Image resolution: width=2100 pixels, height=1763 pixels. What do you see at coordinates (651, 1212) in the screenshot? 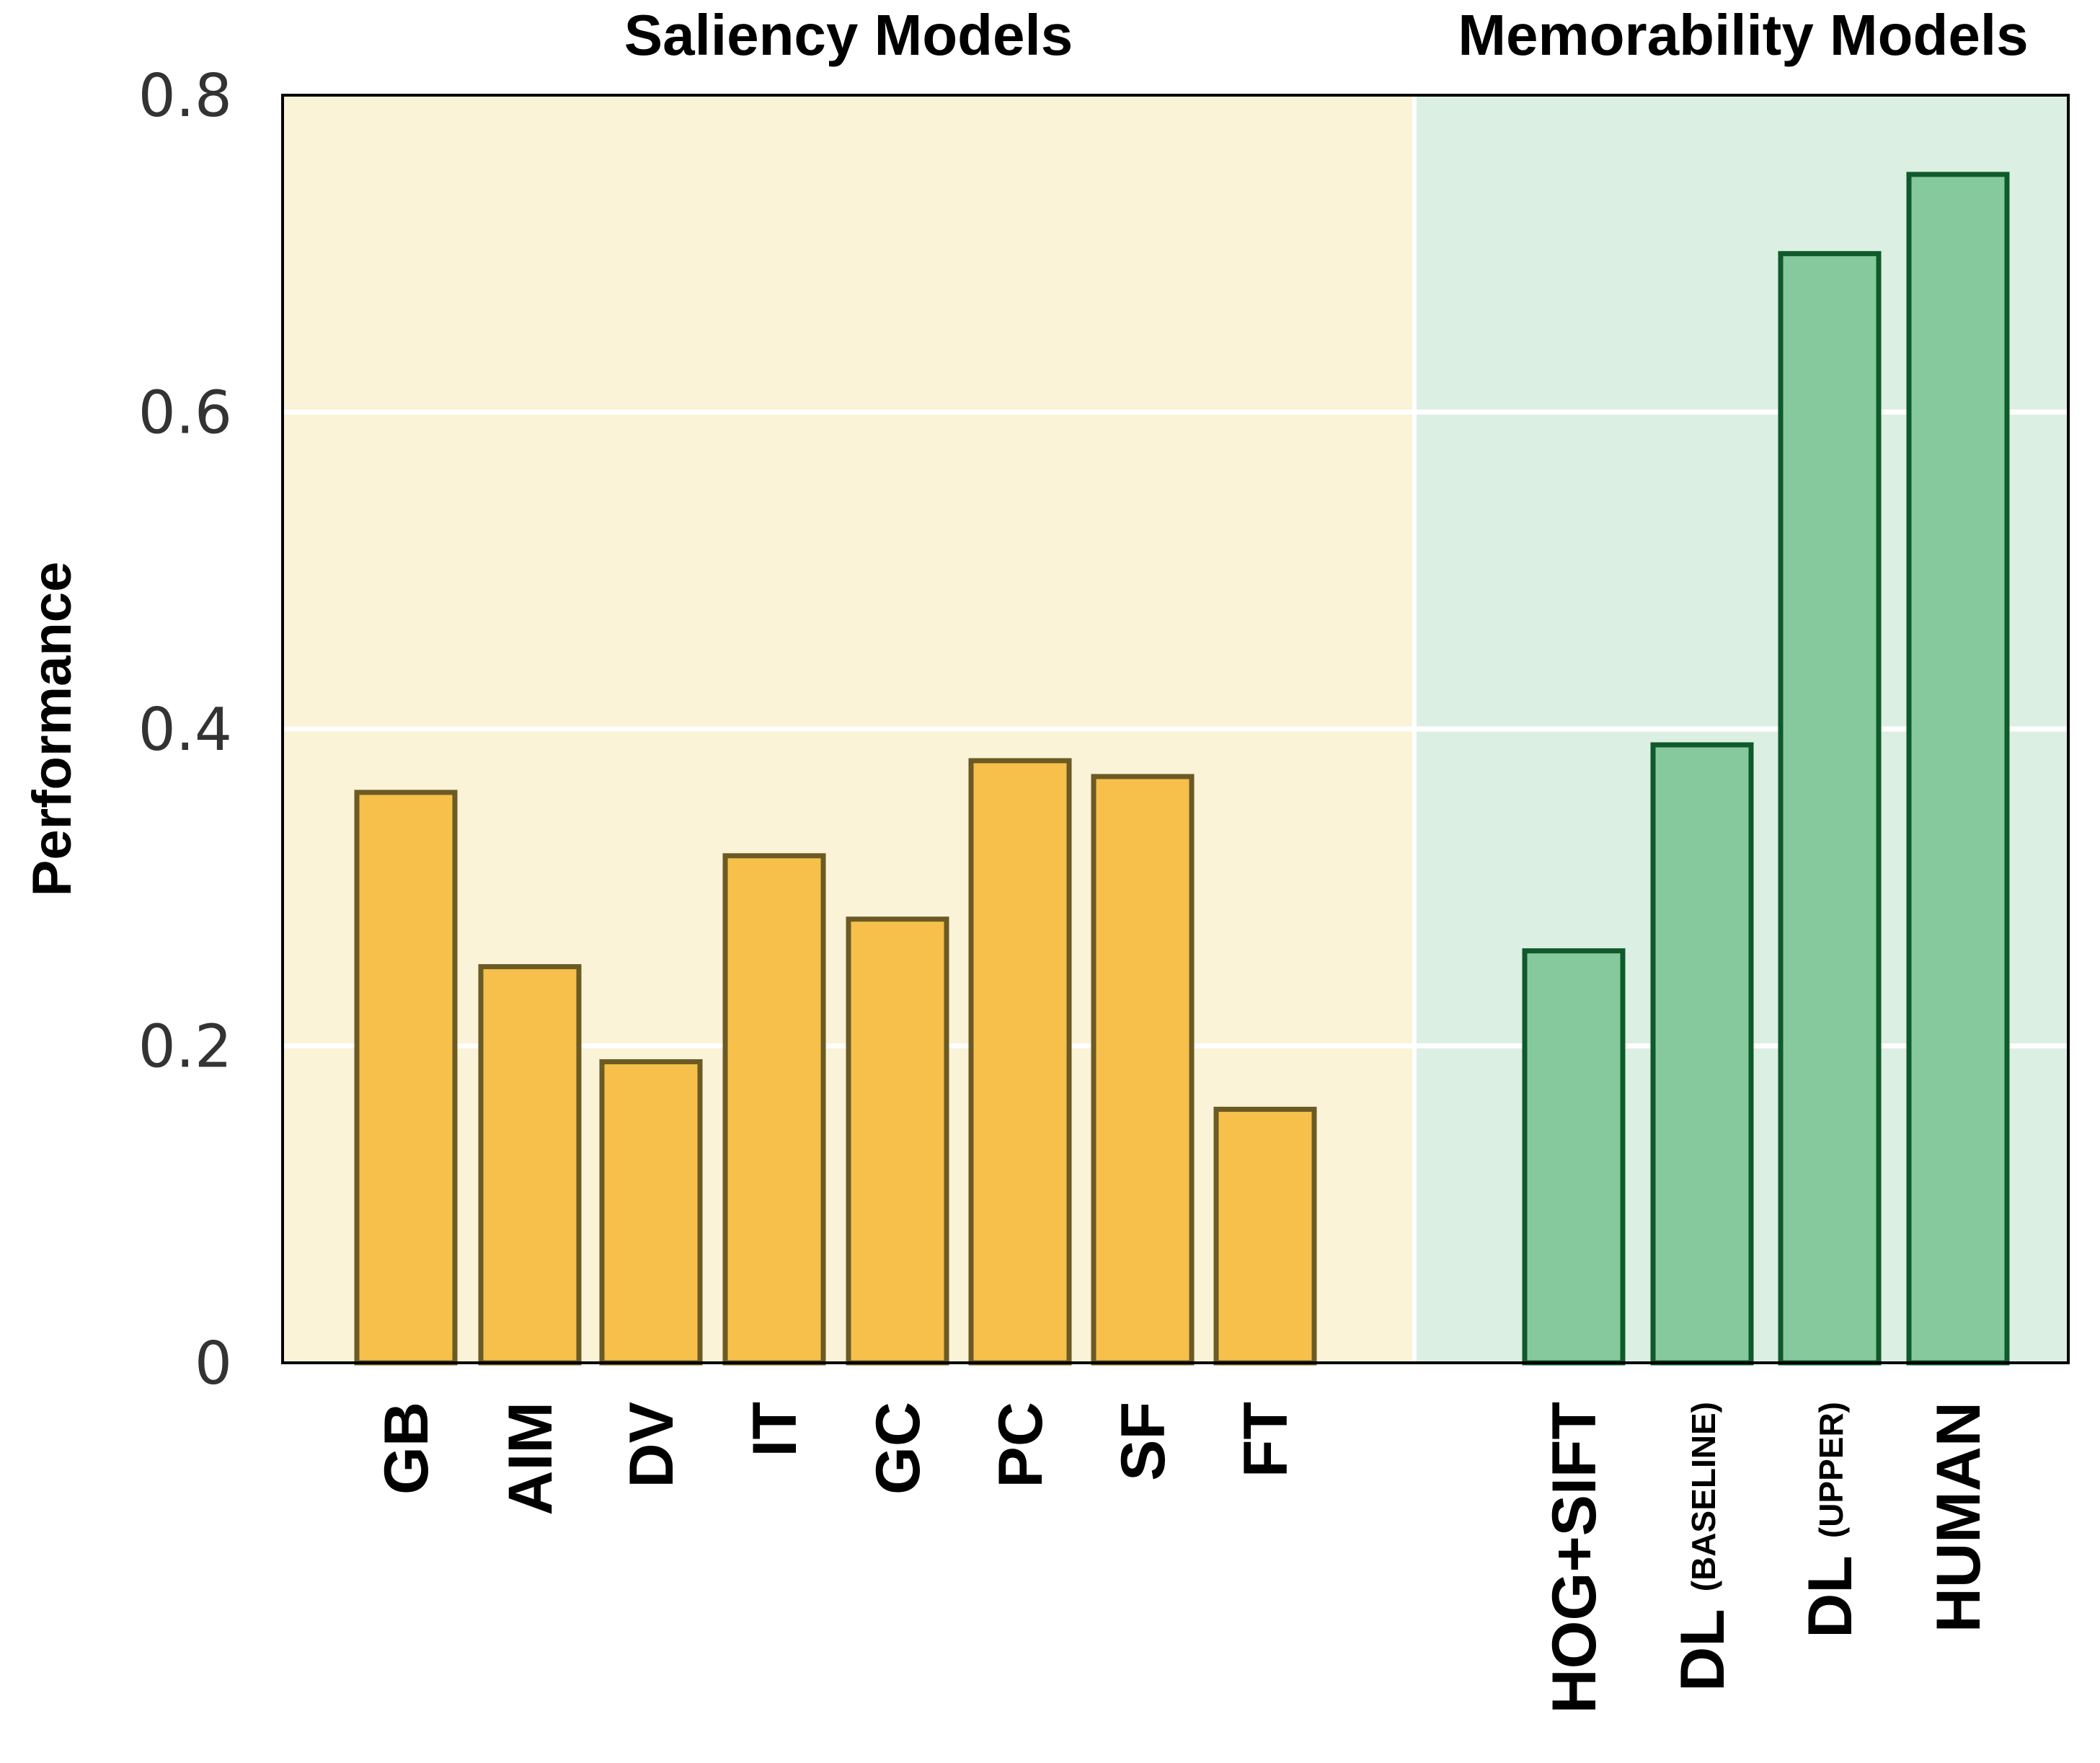
I see `bar-dv` at bounding box center [651, 1212].